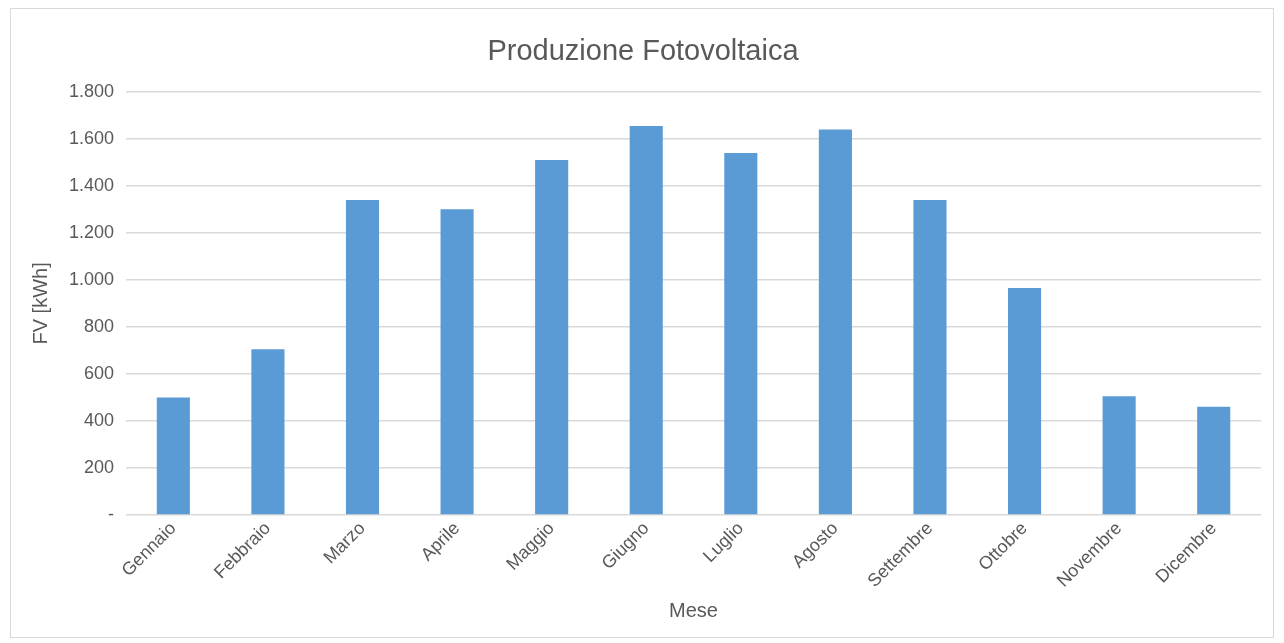  What do you see at coordinates (92, 137) in the screenshot?
I see `y-tick-label: 1.600` at bounding box center [92, 137].